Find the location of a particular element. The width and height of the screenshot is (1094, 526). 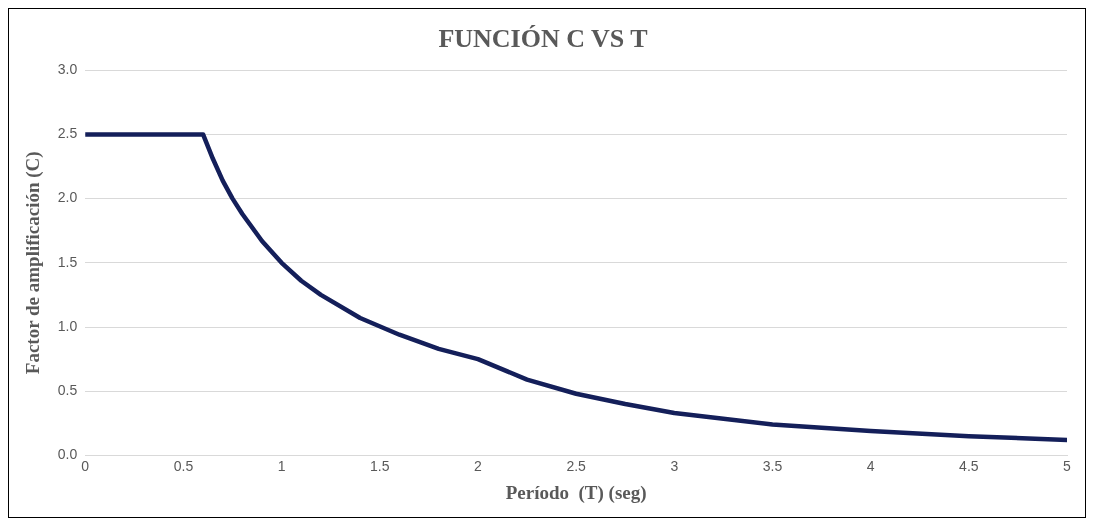

x-tick-label: 2 is located at coordinates (478, 465).